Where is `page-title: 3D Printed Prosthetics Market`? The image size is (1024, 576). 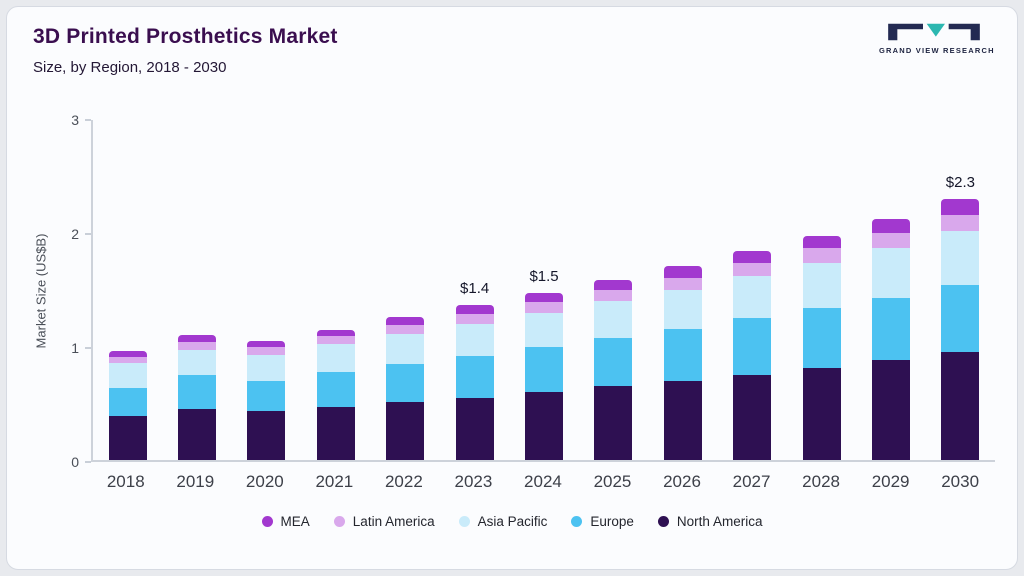 page-title: 3D Printed Prosthetics Market is located at coordinates (185, 36).